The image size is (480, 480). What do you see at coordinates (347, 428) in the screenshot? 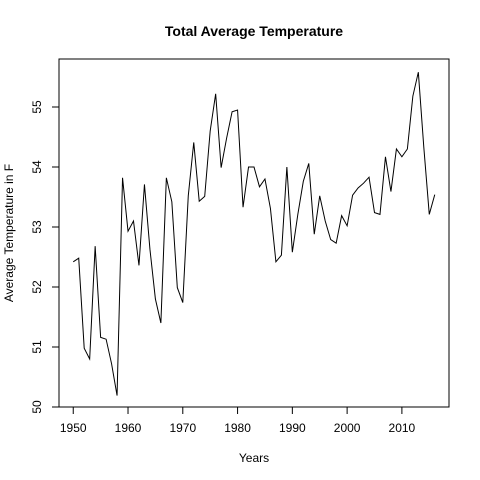
I see `x-tick-label: 2000` at bounding box center [347, 428].